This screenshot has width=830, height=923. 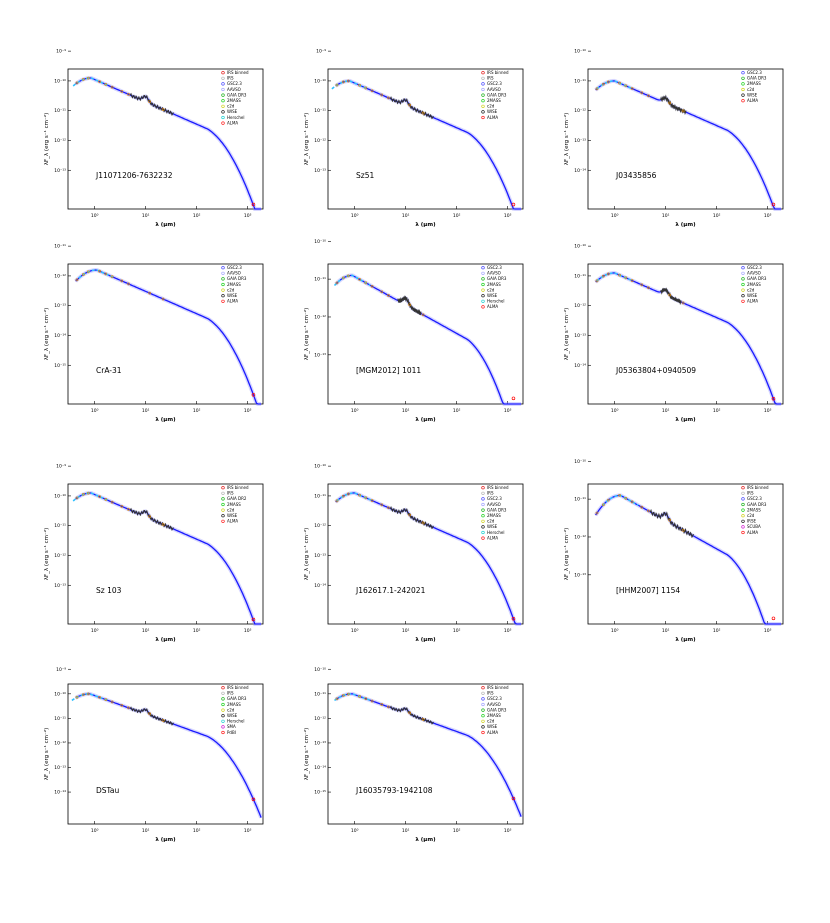 What do you see at coordinates (109, 370) in the screenshot?
I see `object-name: CrA-31` at bounding box center [109, 370].